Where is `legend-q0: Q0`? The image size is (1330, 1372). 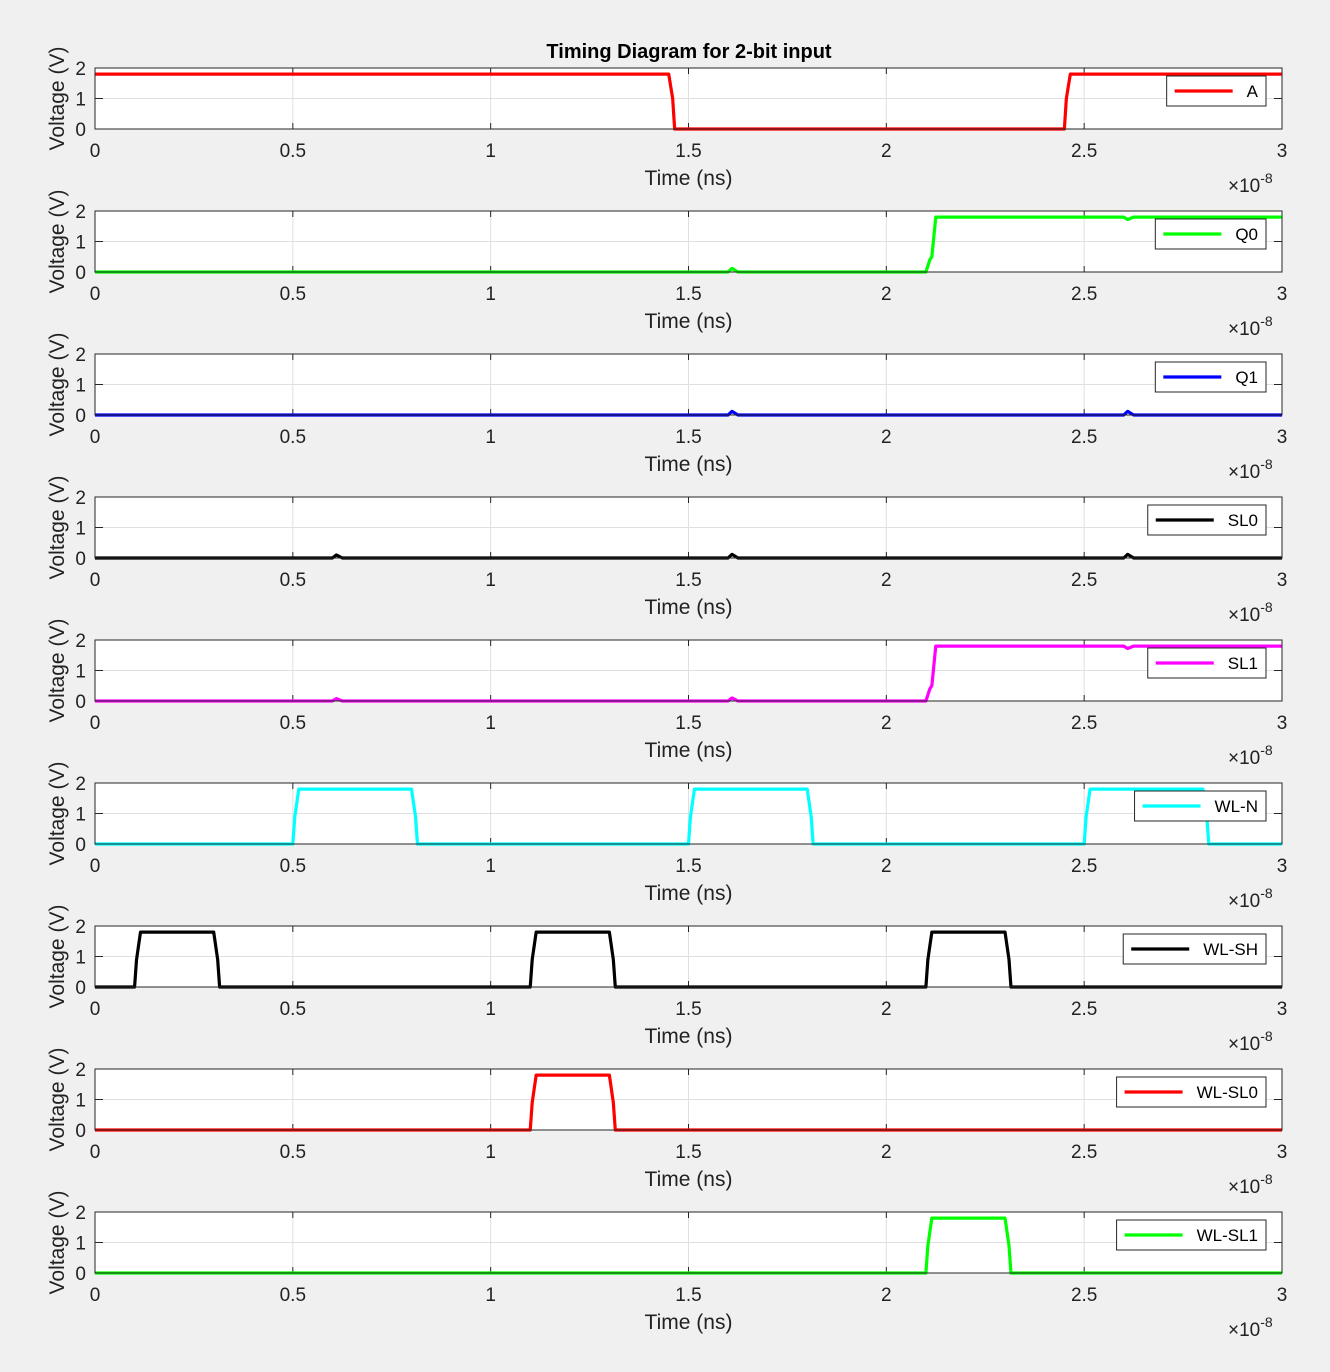
legend-q0: Q0 is located at coordinates (1210, 234).